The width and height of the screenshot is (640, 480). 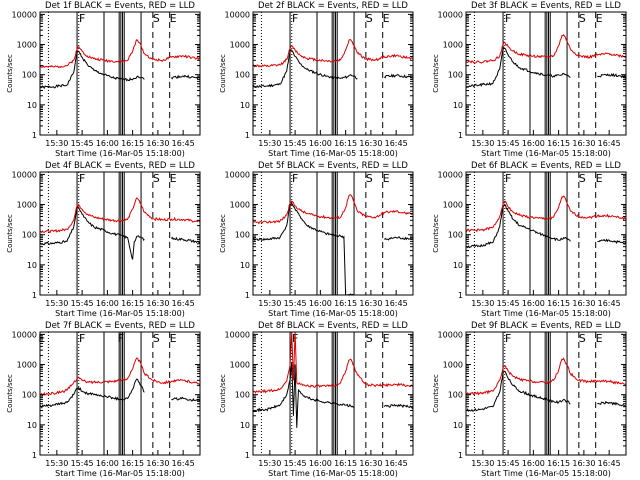 I want to click on panel-title: Det 7f BLACK = Events, RED = LLD, so click(x=120, y=326).